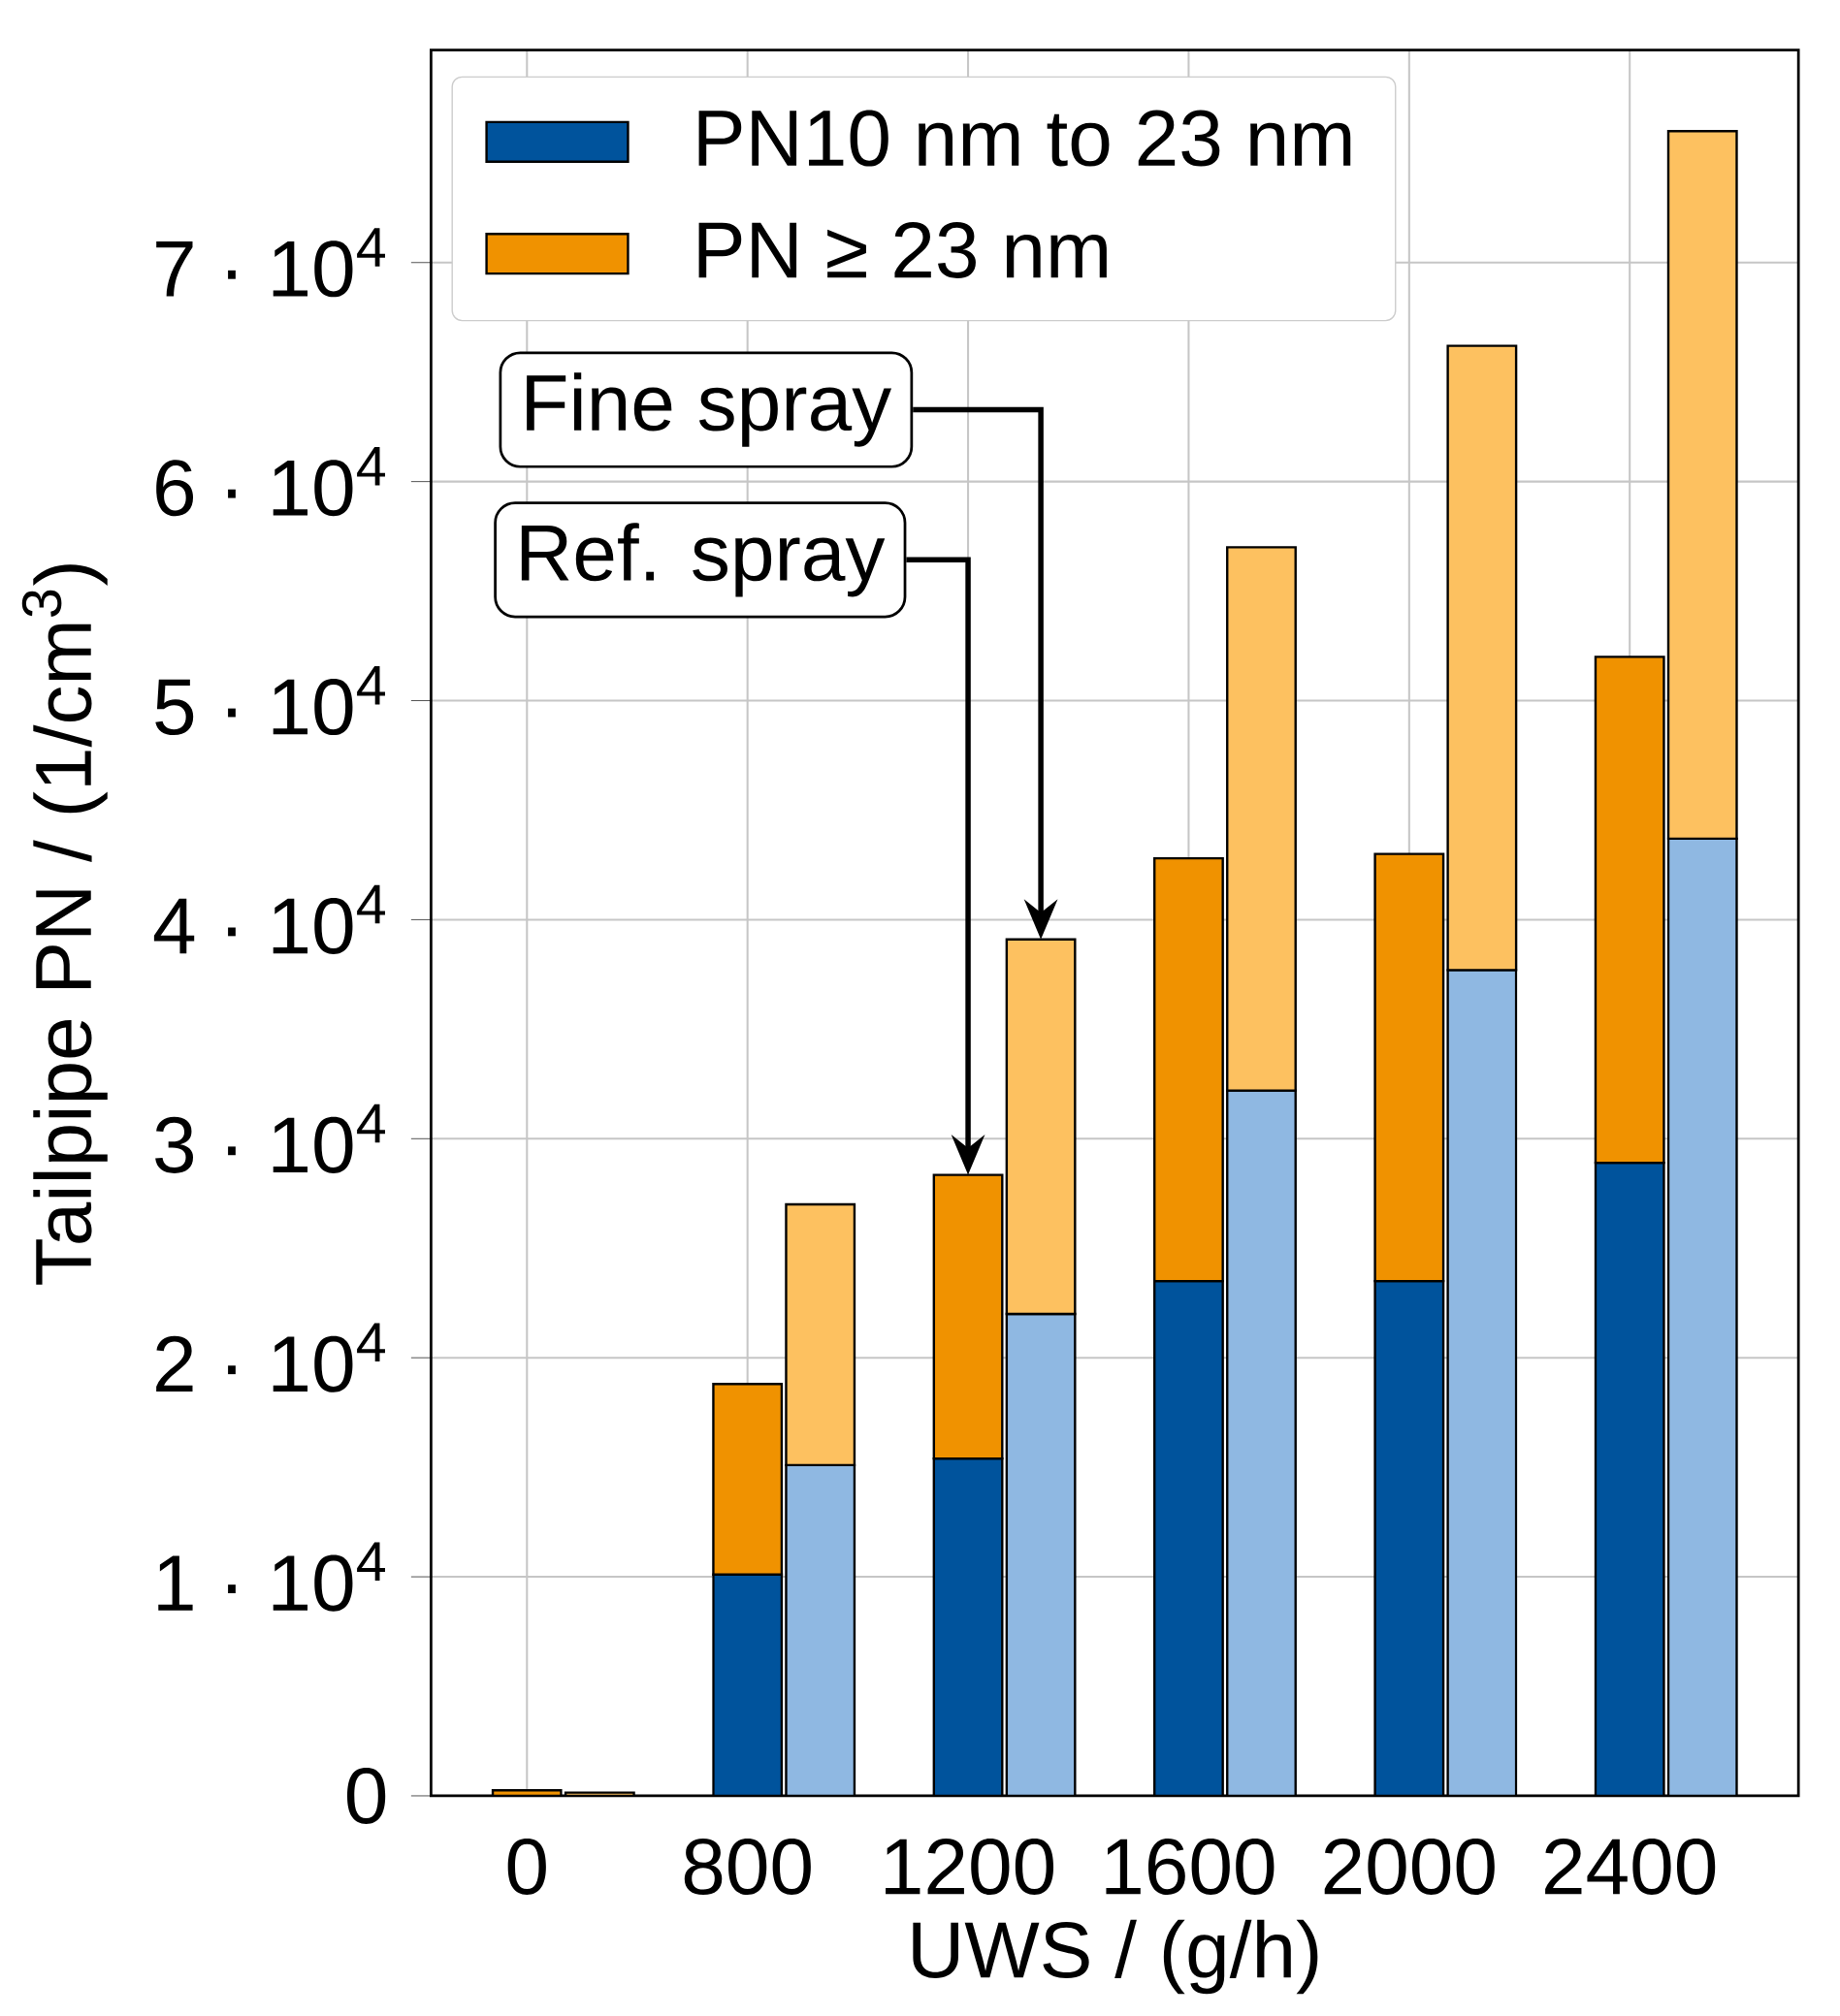 Image resolution: width=1840 pixels, height=2016 pixels. Describe the element at coordinates (704, 560) in the screenshot. I see `annotation: Ref. spray` at that location.